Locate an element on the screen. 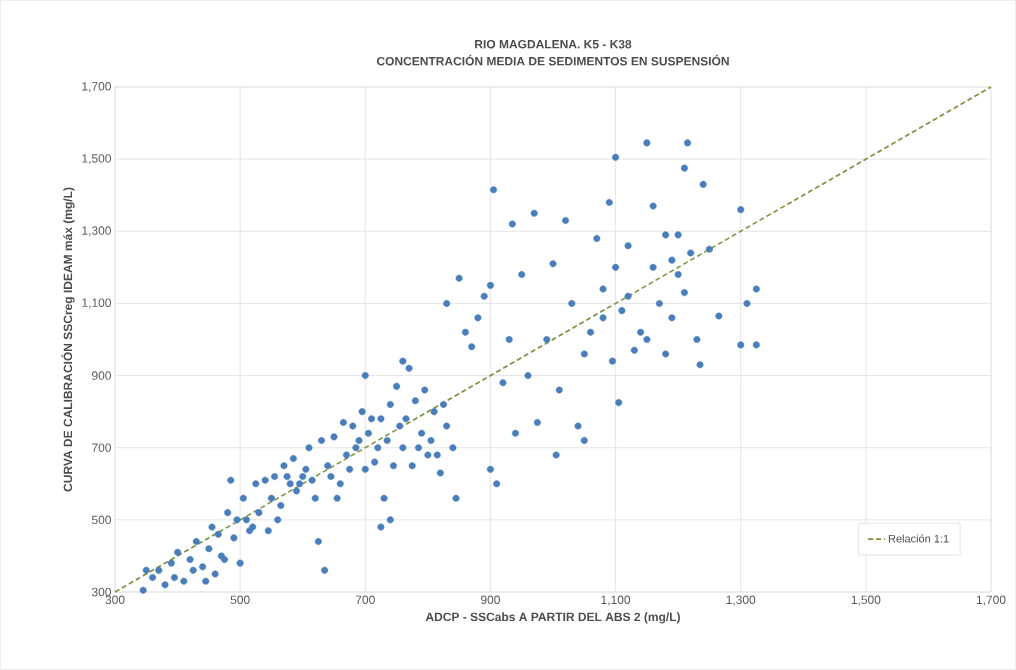  chart-subtitle: CONCENTRACIÓN MEDIA DE SEDIMENTOS EN SUSPENSIÓN is located at coordinates (552, 60).